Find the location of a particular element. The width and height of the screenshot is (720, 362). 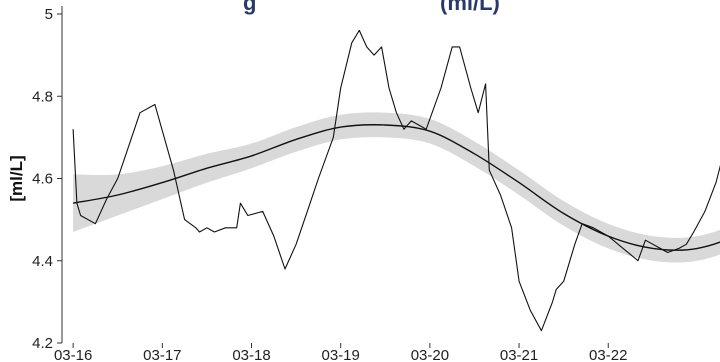

y-tick-label: 4.4 is located at coordinates (42, 261).